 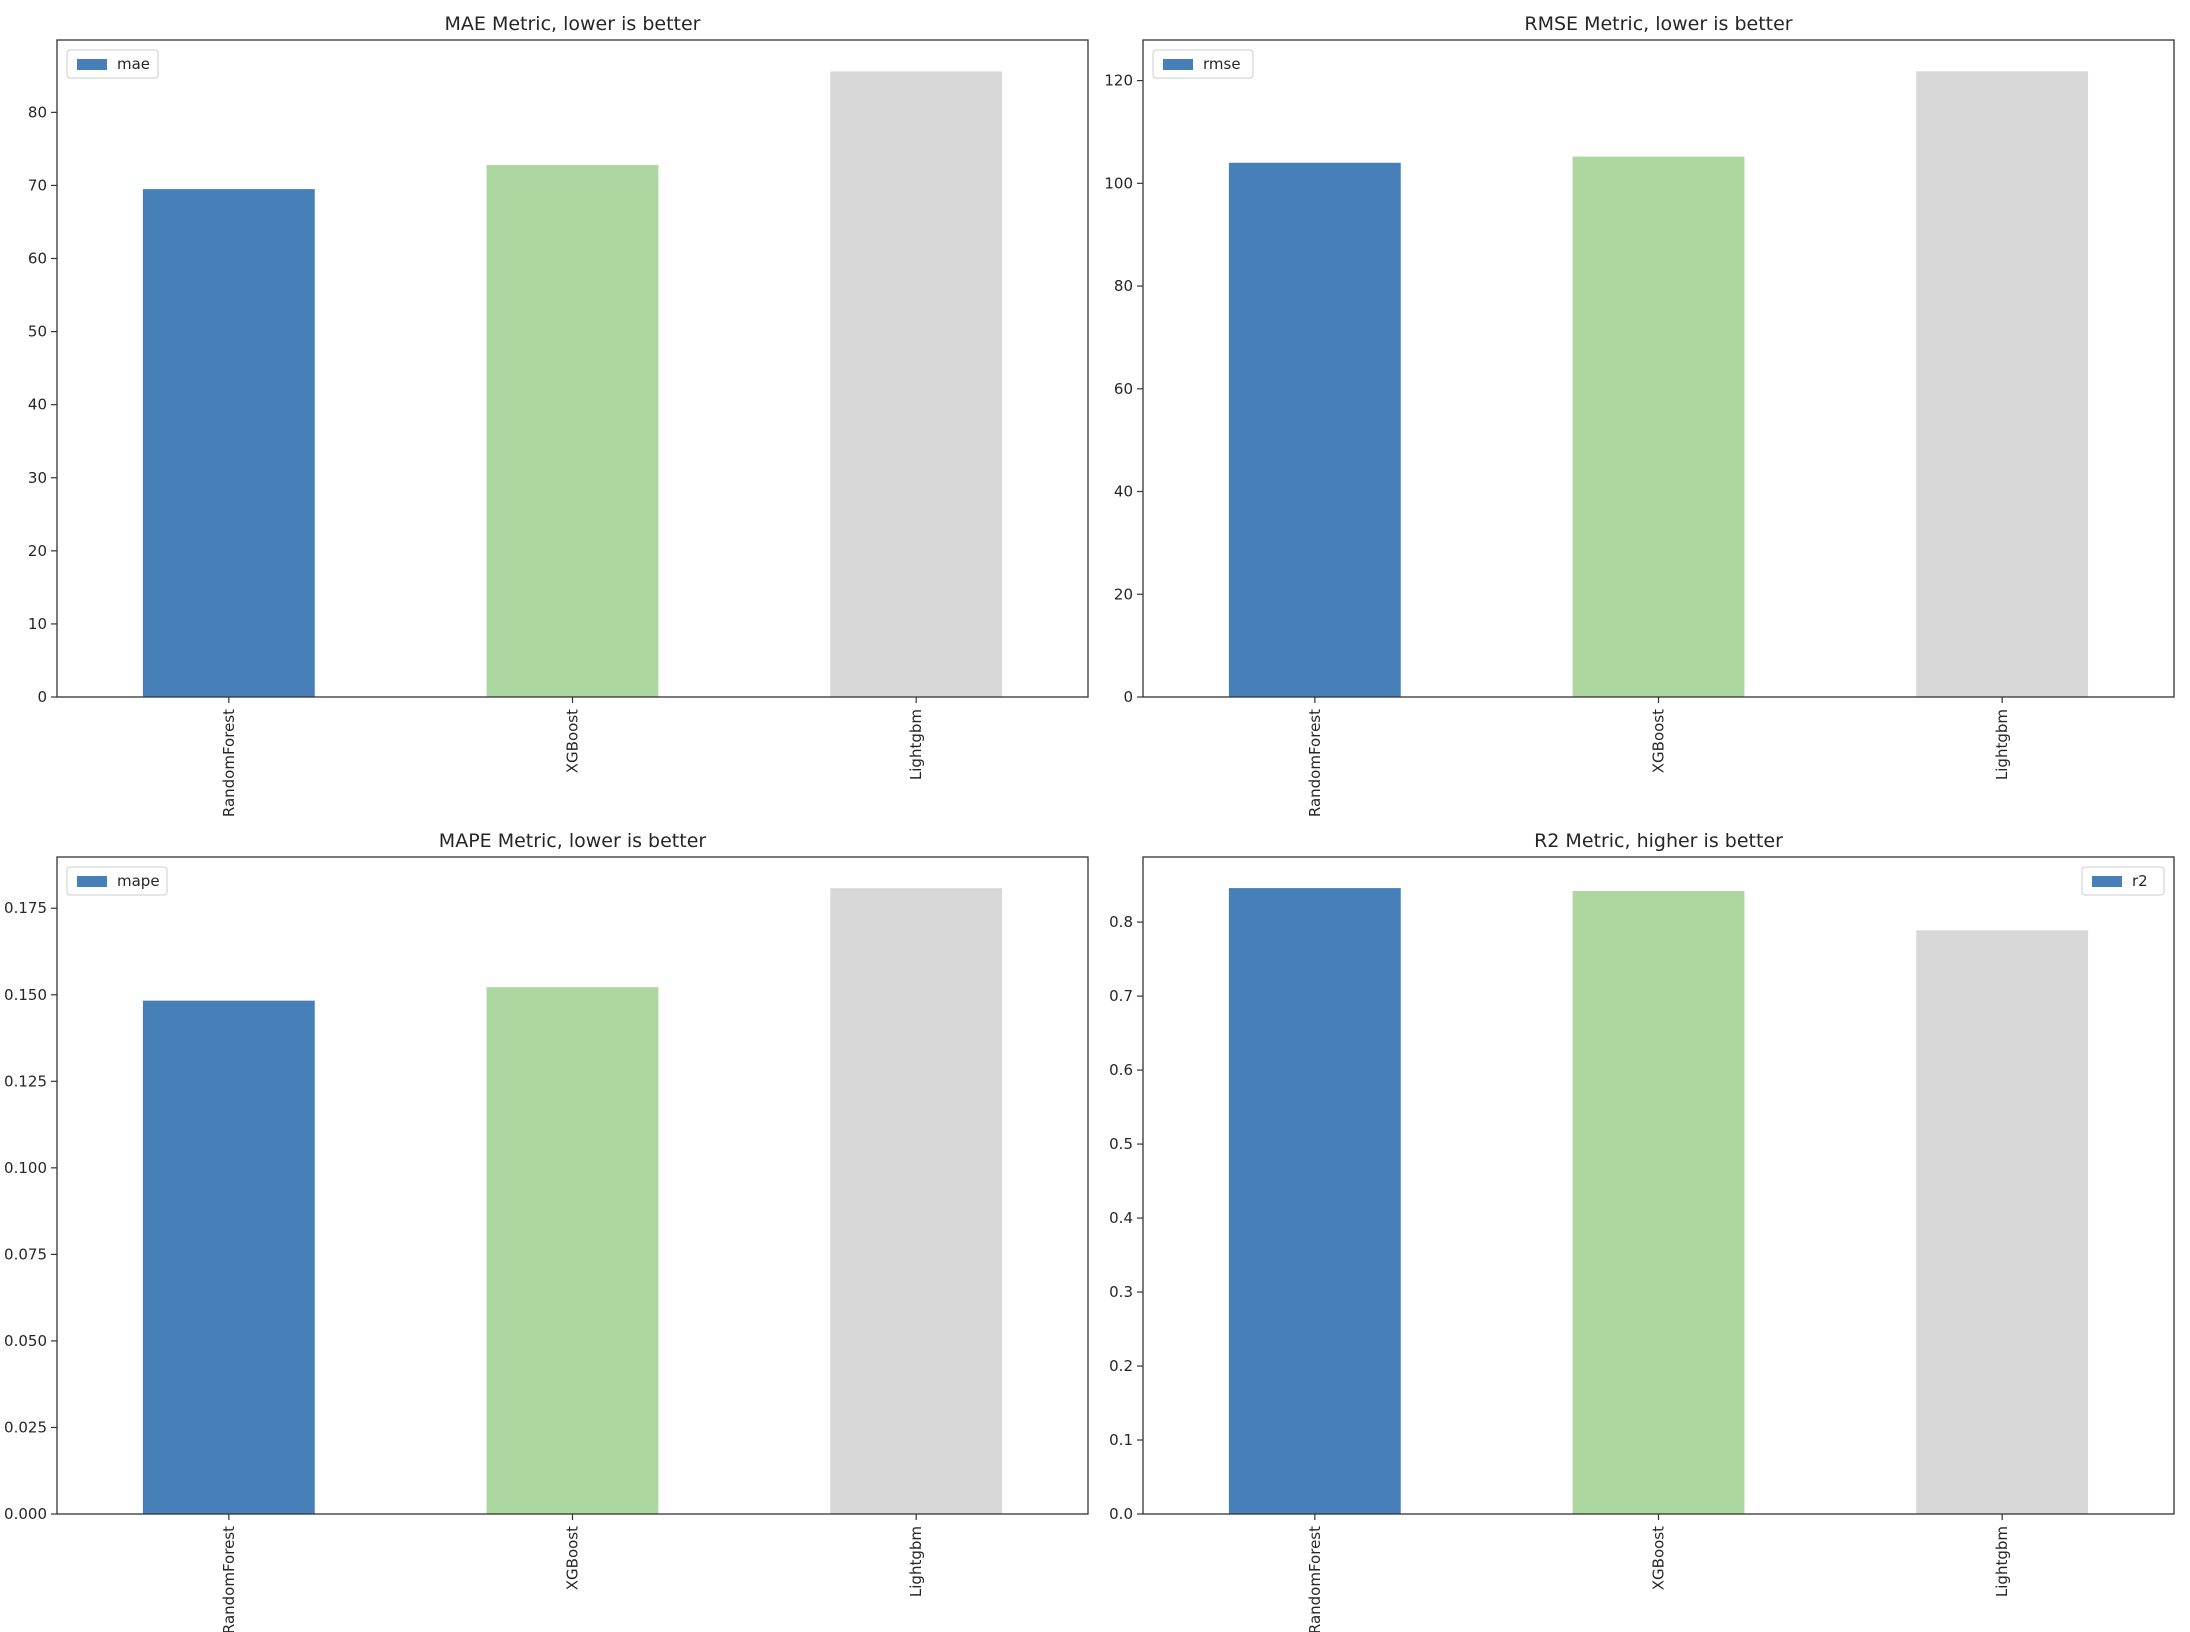 I want to click on chart-title: MAPE Metric, lower is better, so click(x=573, y=841).